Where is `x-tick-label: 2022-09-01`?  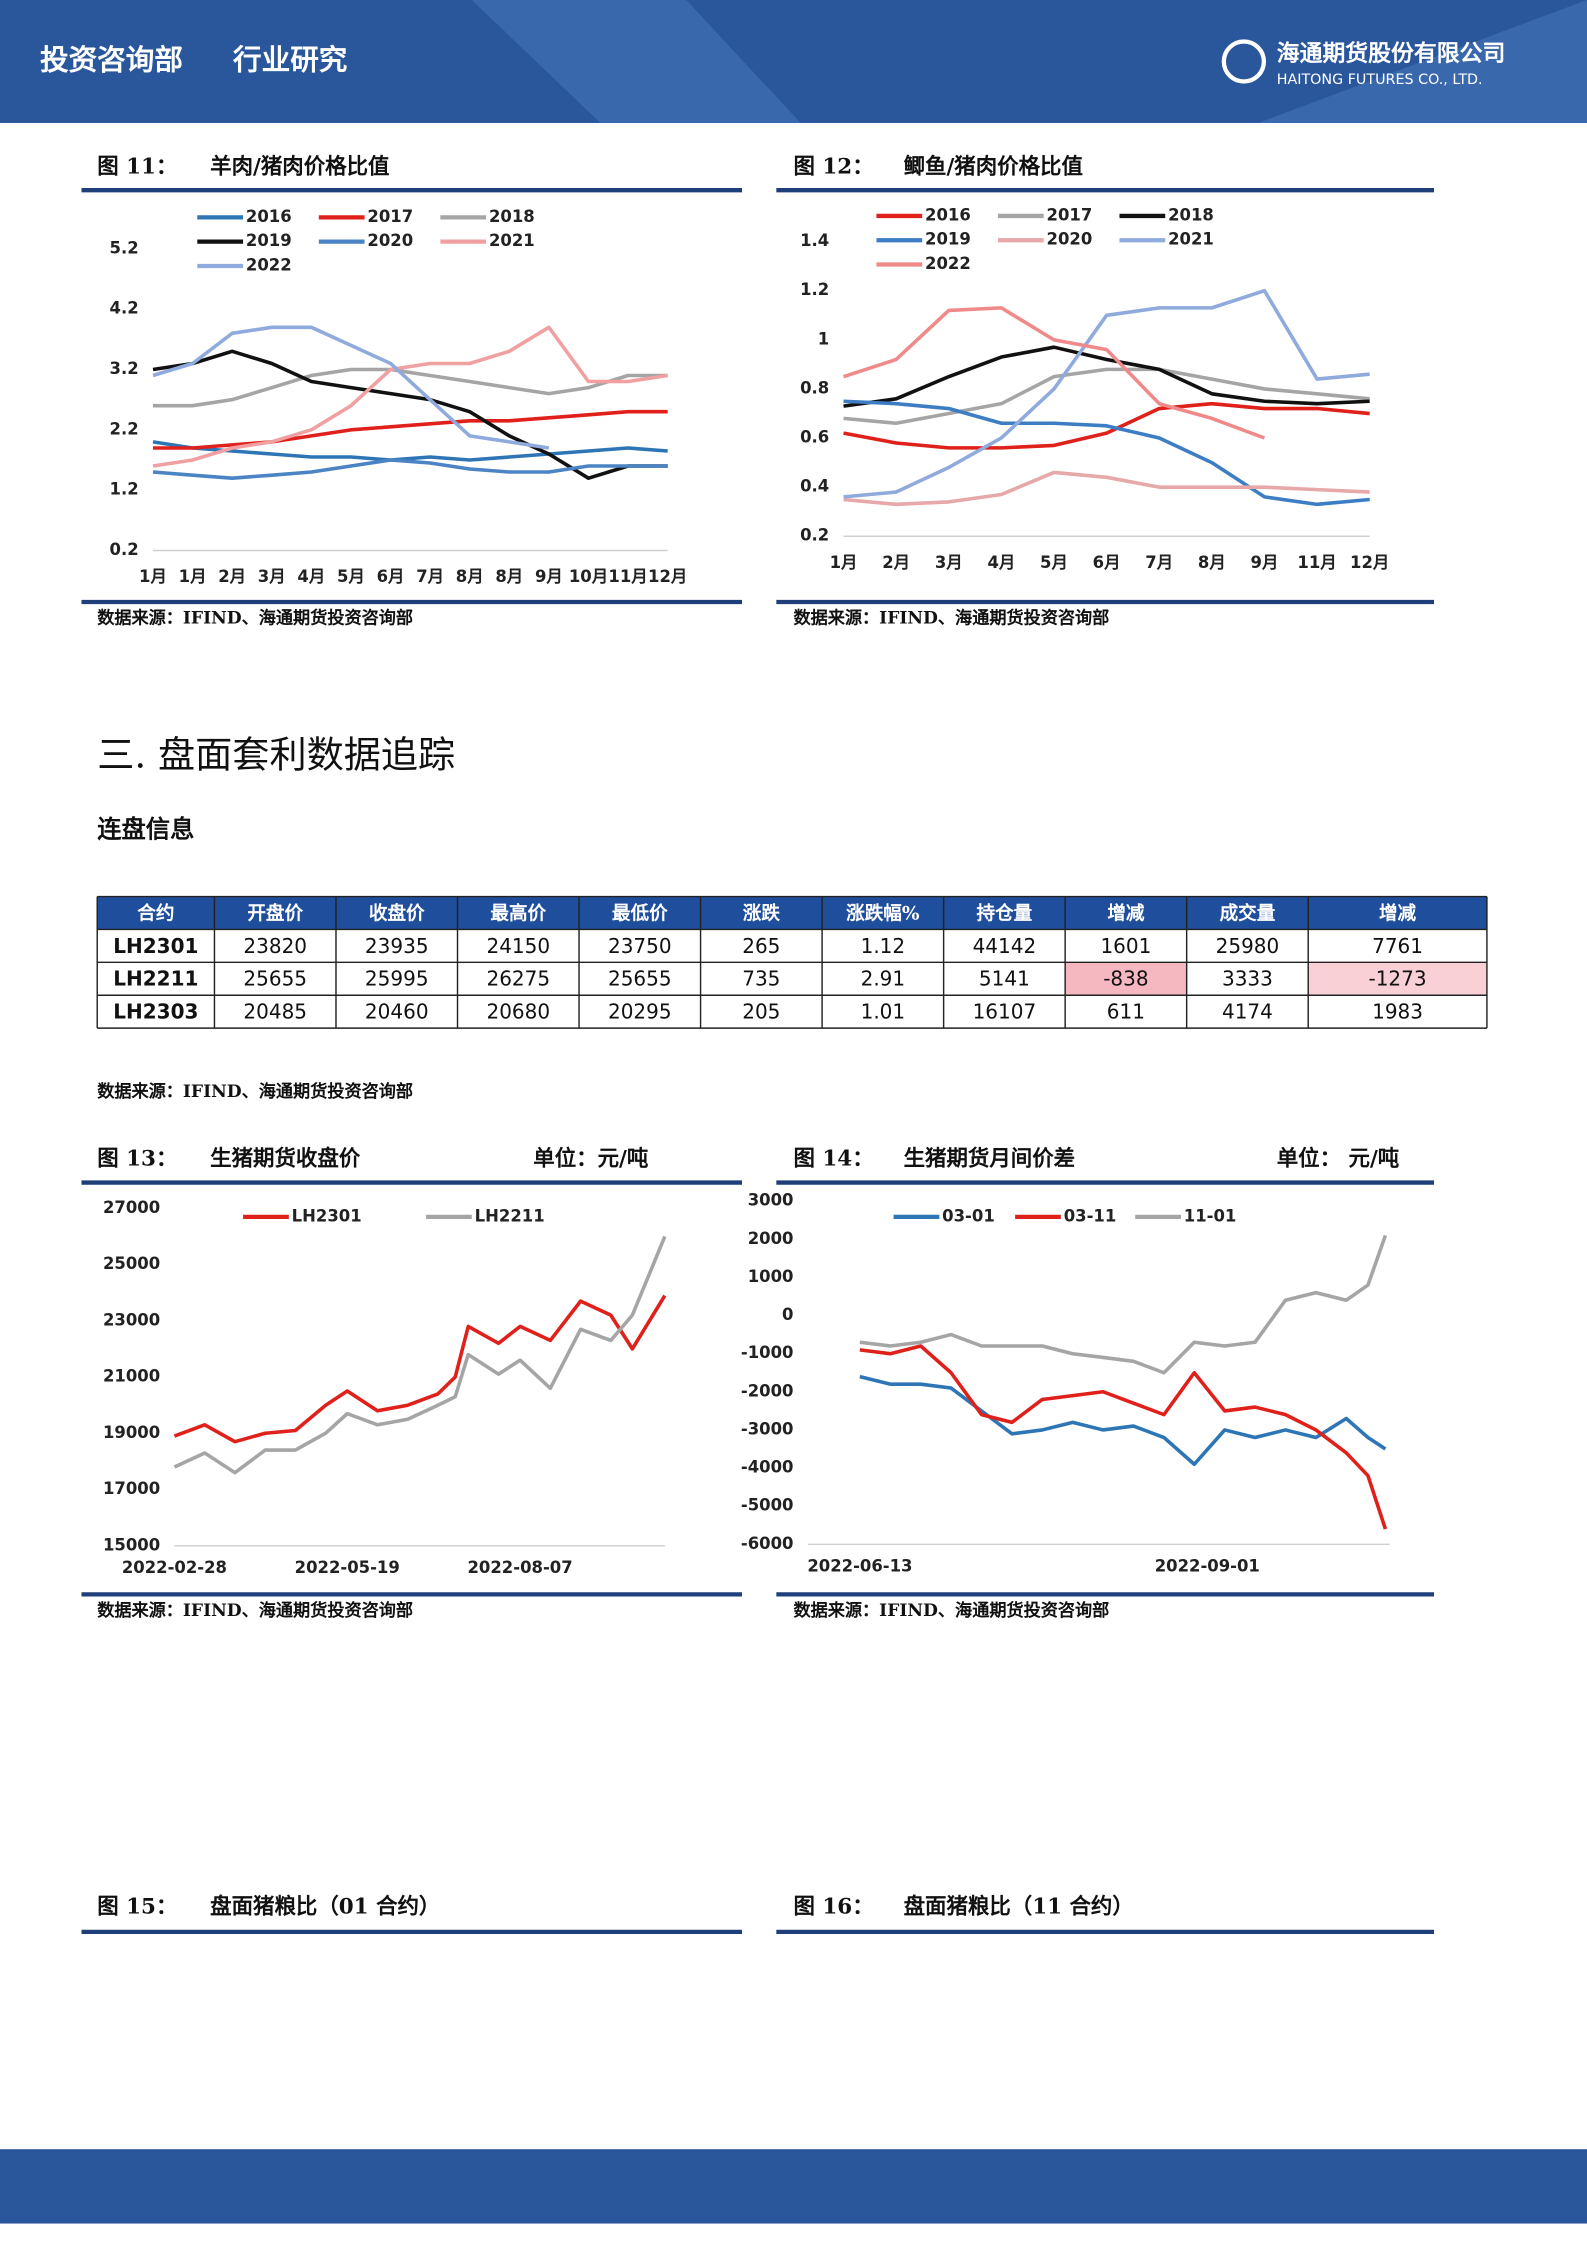
x-tick-label: 2022-09-01 is located at coordinates (1207, 1566).